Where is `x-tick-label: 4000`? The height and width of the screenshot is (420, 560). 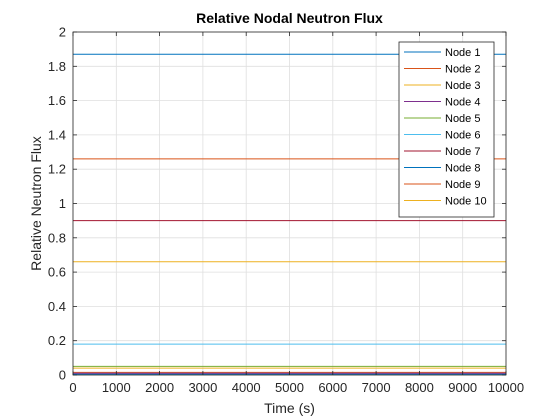
x-tick-label: 4000 is located at coordinates (246, 387).